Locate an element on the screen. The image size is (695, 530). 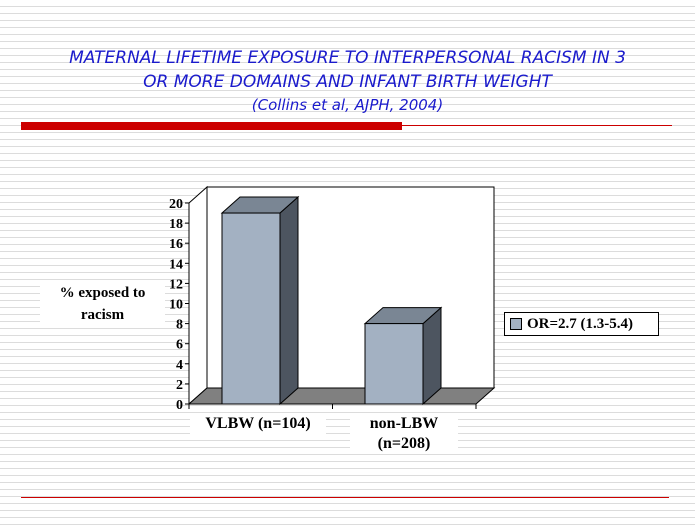
footer-line is located at coordinates (345, 497).